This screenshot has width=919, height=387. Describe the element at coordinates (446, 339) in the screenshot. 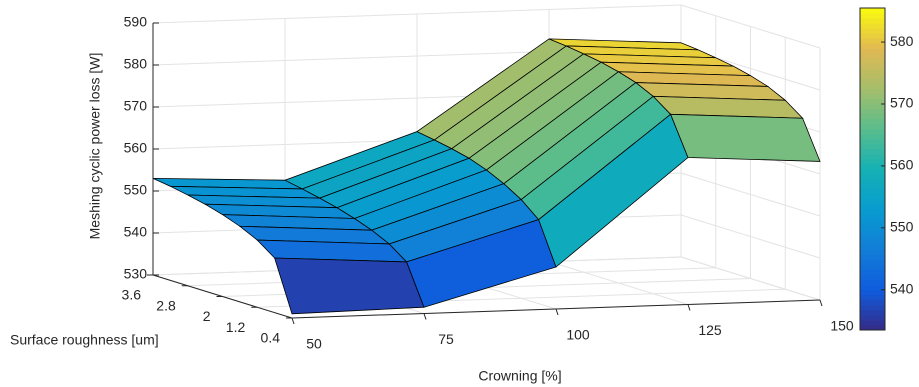

I see `x-tick-label: 75` at that location.